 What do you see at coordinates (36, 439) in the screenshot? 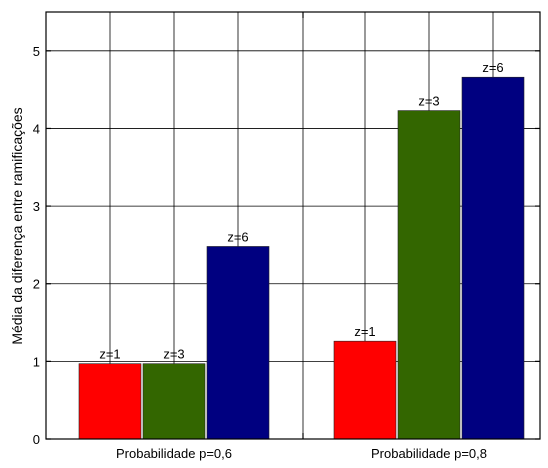
I see `y-tick-label: 0` at bounding box center [36, 439].